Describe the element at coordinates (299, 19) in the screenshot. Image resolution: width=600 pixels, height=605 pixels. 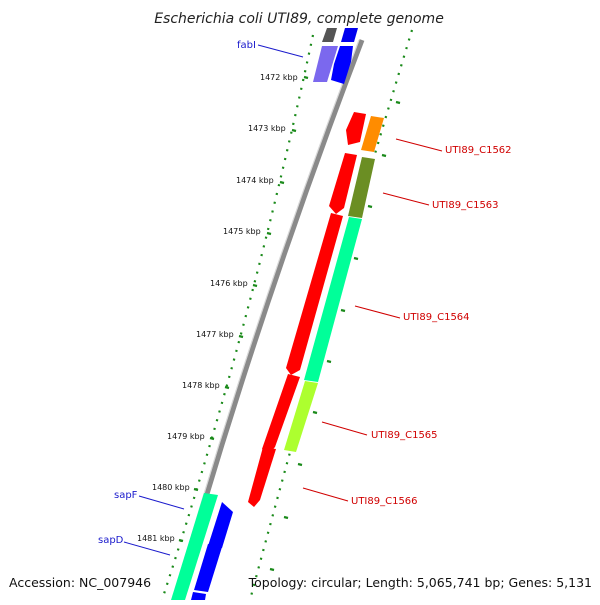
I see `map-title: Escherichia coli UTI89, complete genome` at that location.